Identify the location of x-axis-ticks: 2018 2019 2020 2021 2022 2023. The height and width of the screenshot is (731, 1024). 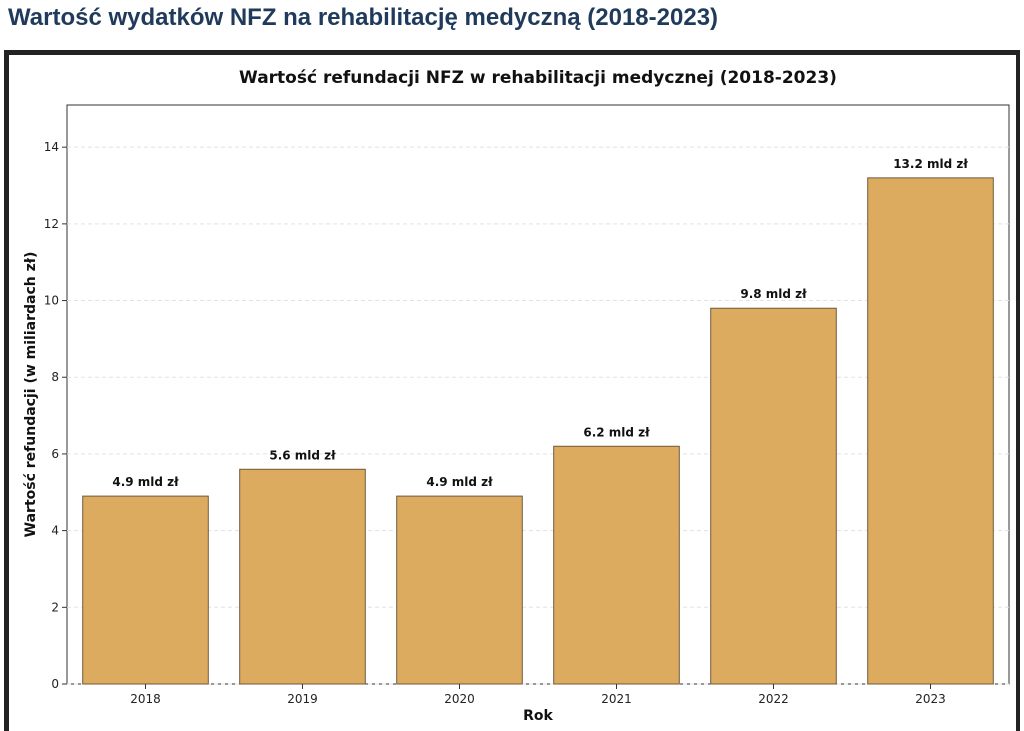
(538, 695).